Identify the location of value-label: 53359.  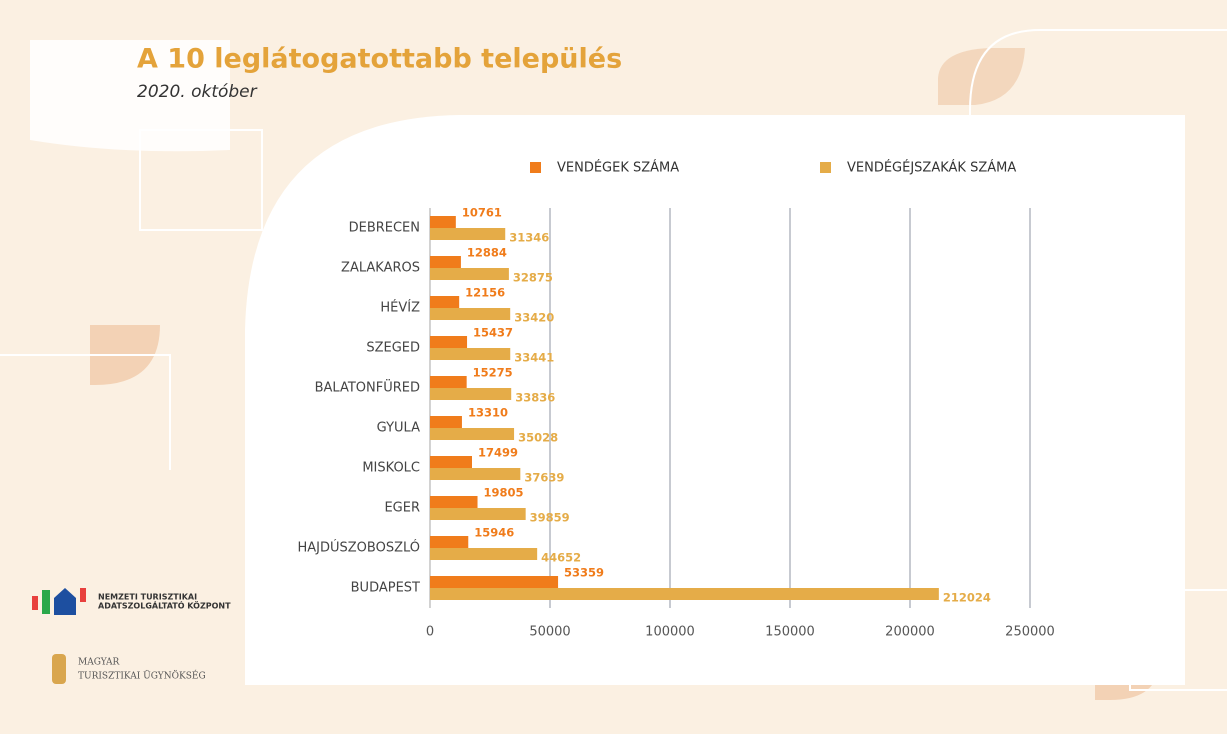
(584, 573).